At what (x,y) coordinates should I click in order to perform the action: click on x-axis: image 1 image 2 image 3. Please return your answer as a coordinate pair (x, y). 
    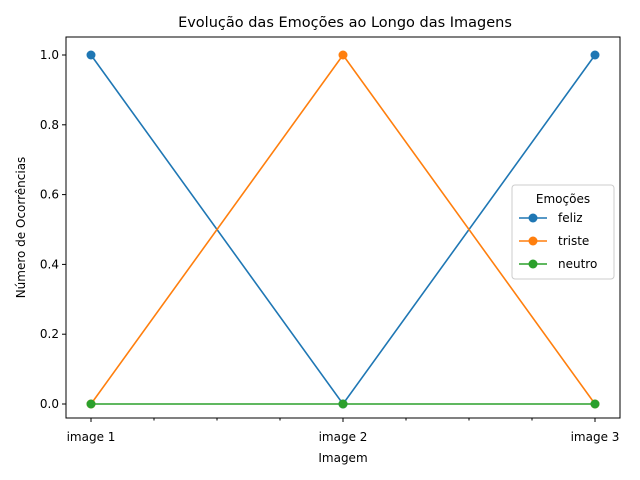
    Looking at the image, I should click on (343, 431).